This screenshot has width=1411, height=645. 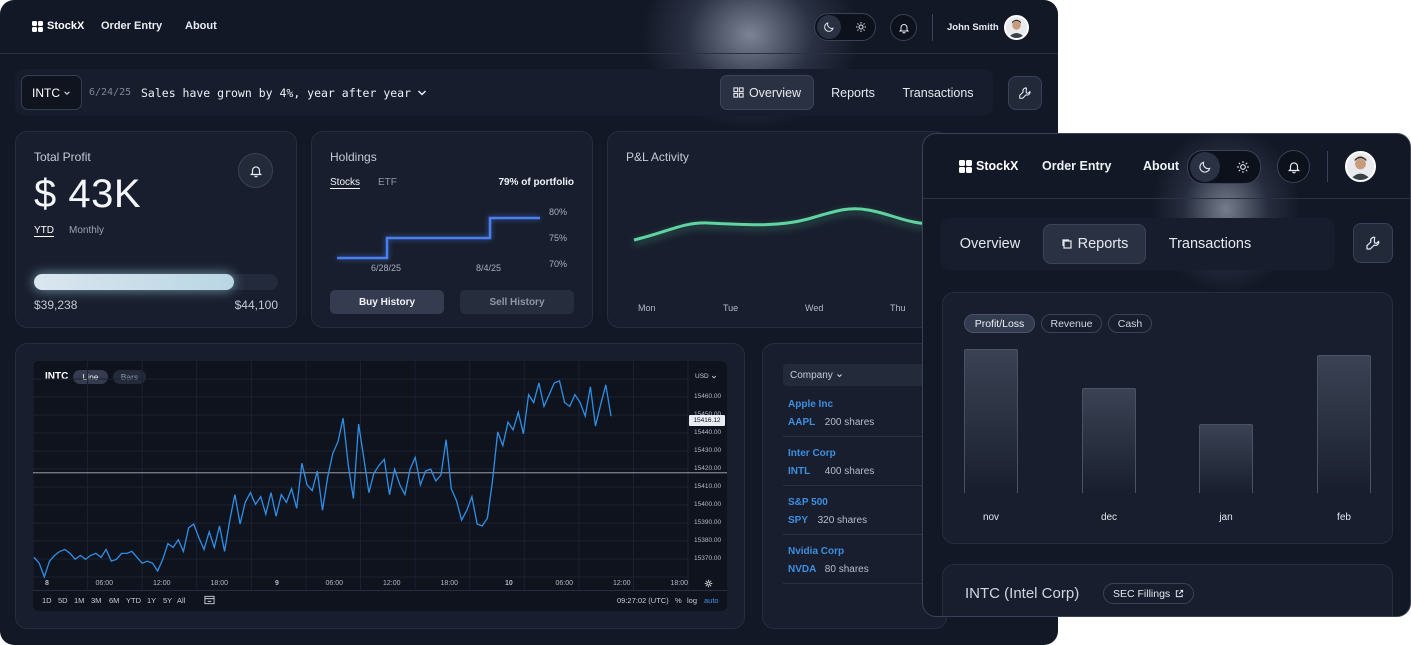 What do you see at coordinates (678, 600) in the screenshot?
I see `scale-percent-button: %` at bounding box center [678, 600].